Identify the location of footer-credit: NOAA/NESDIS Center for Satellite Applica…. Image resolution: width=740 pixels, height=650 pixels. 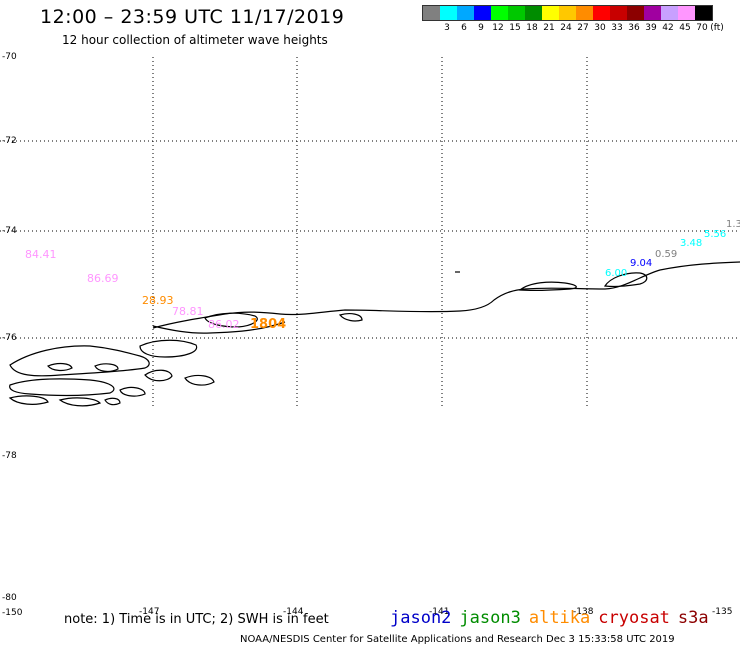
(457, 639).